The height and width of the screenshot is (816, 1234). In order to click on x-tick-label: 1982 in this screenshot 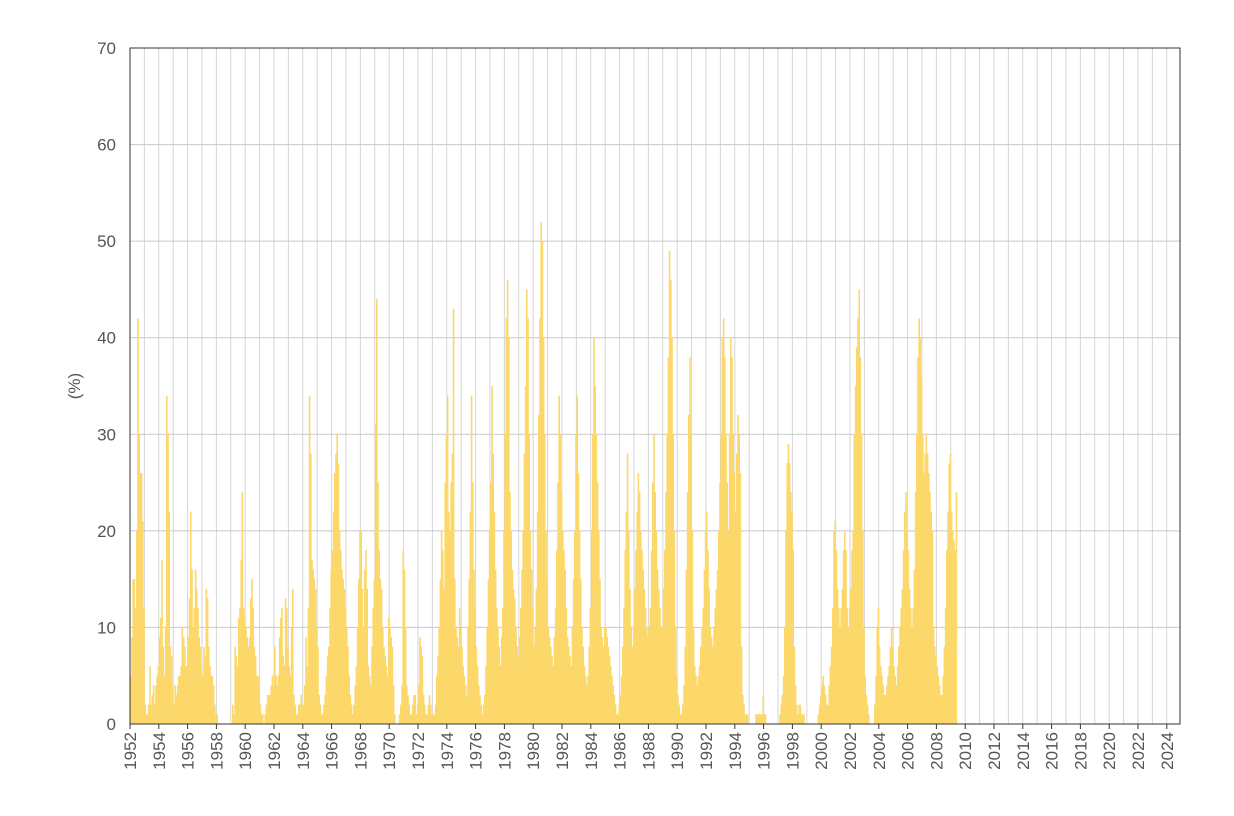, I will do `click(562, 751)`.